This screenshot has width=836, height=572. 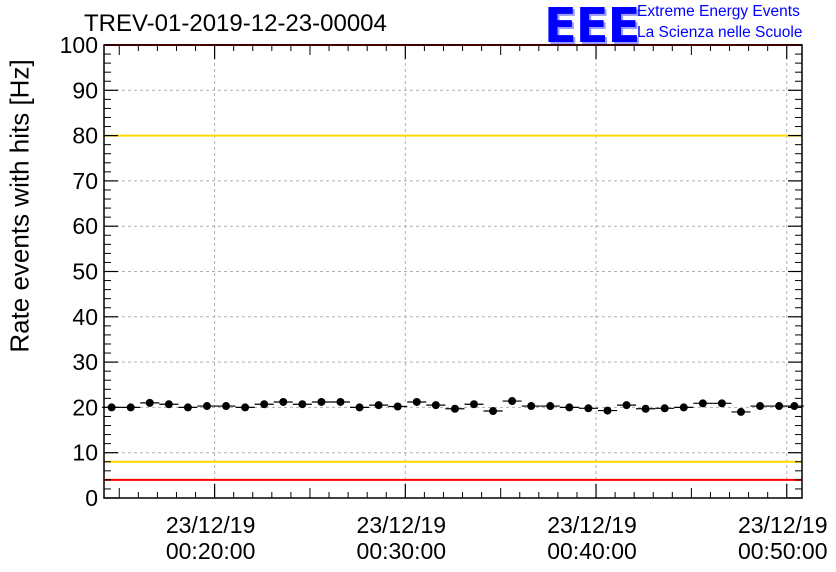 What do you see at coordinates (85, 226) in the screenshot?
I see `y-tick-label: 60` at bounding box center [85, 226].